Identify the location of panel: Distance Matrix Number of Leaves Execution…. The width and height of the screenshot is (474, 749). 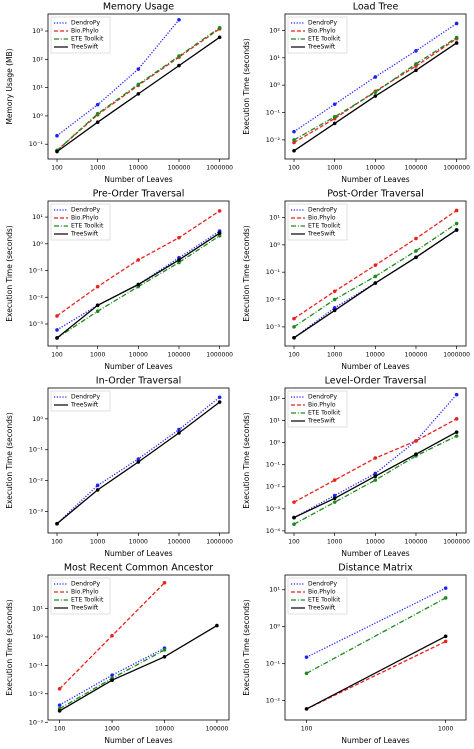
(354, 654).